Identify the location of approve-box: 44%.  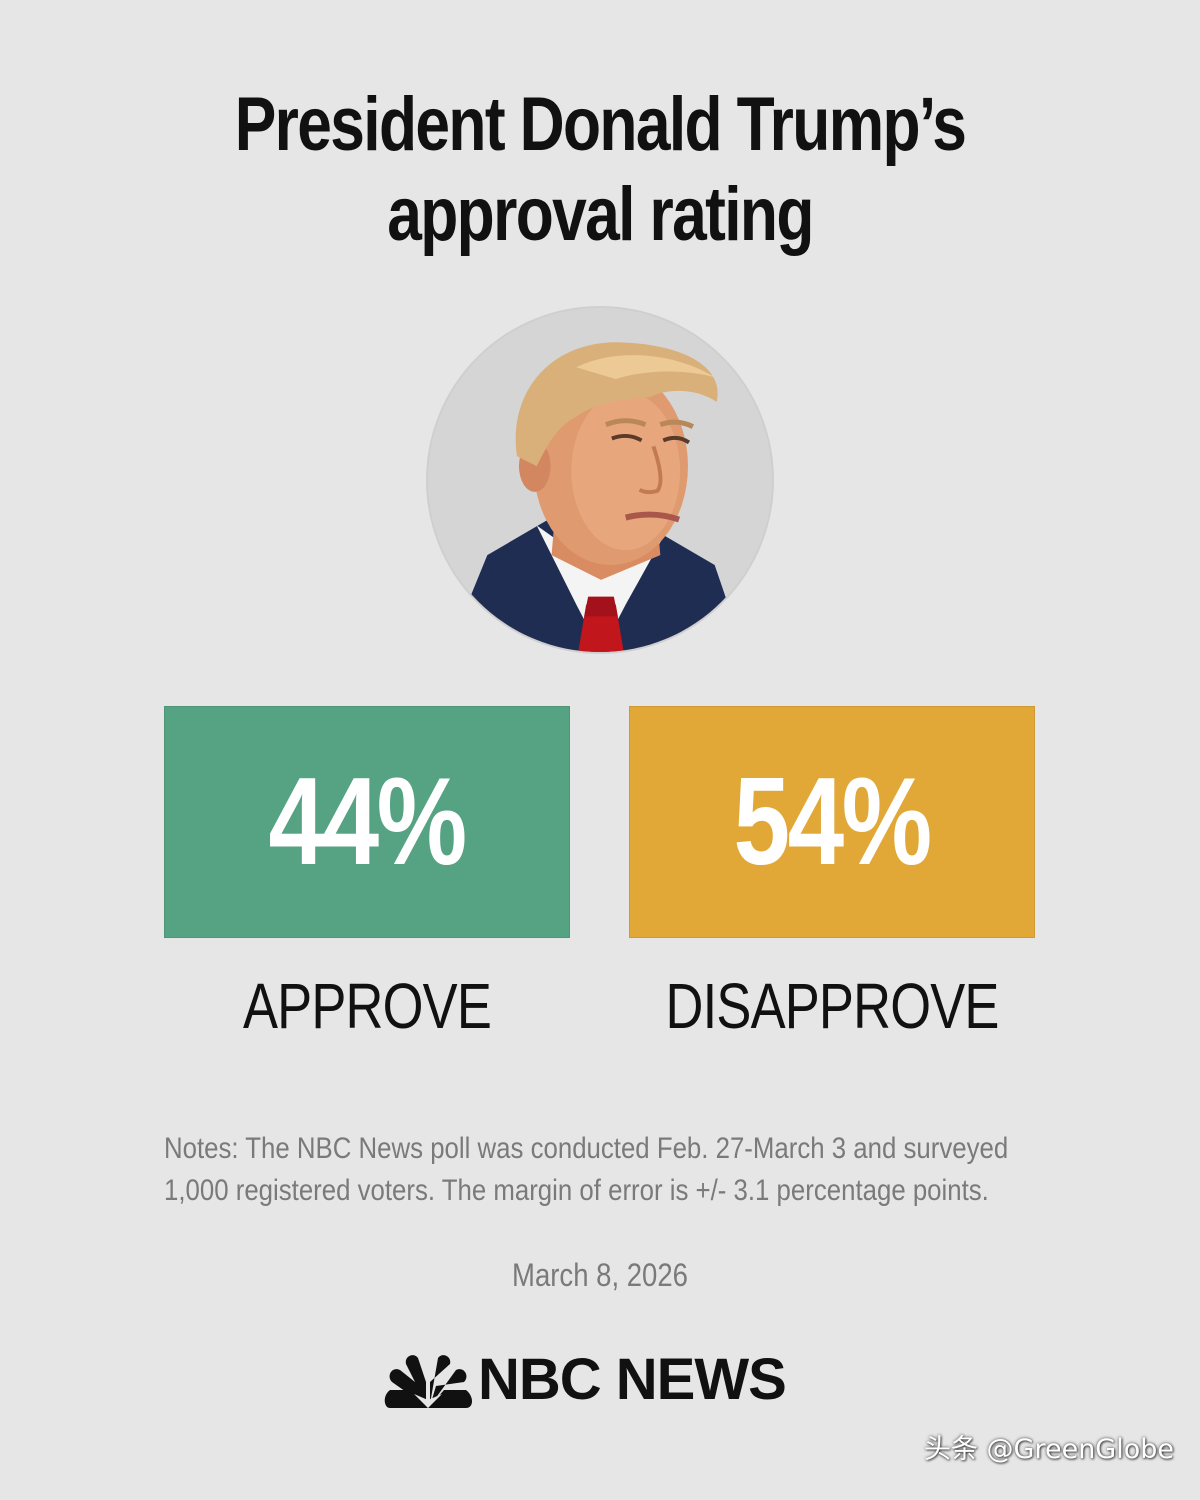
(367, 822).